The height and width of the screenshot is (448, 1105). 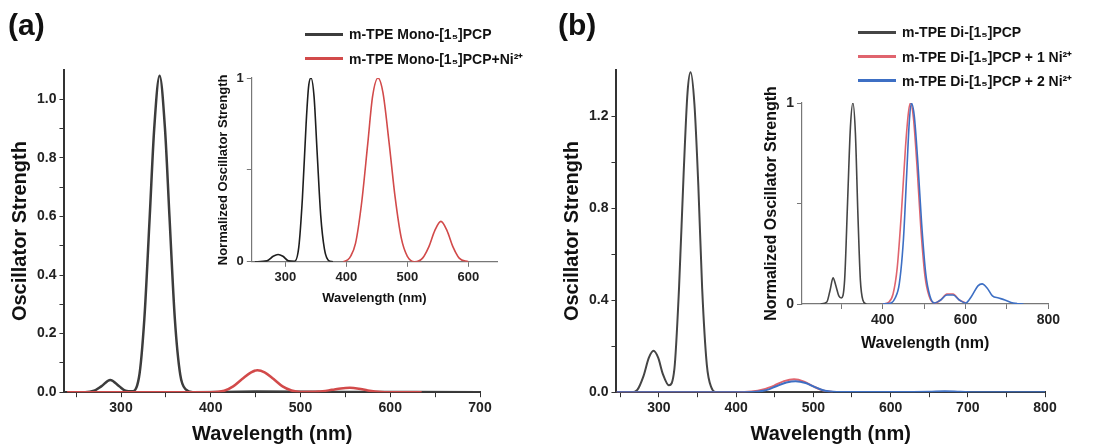 What do you see at coordinates (436, 58) in the screenshot?
I see `legend-label: m-TPE Mono-[1₅]PCP+Ni²⁺` at bounding box center [436, 58].